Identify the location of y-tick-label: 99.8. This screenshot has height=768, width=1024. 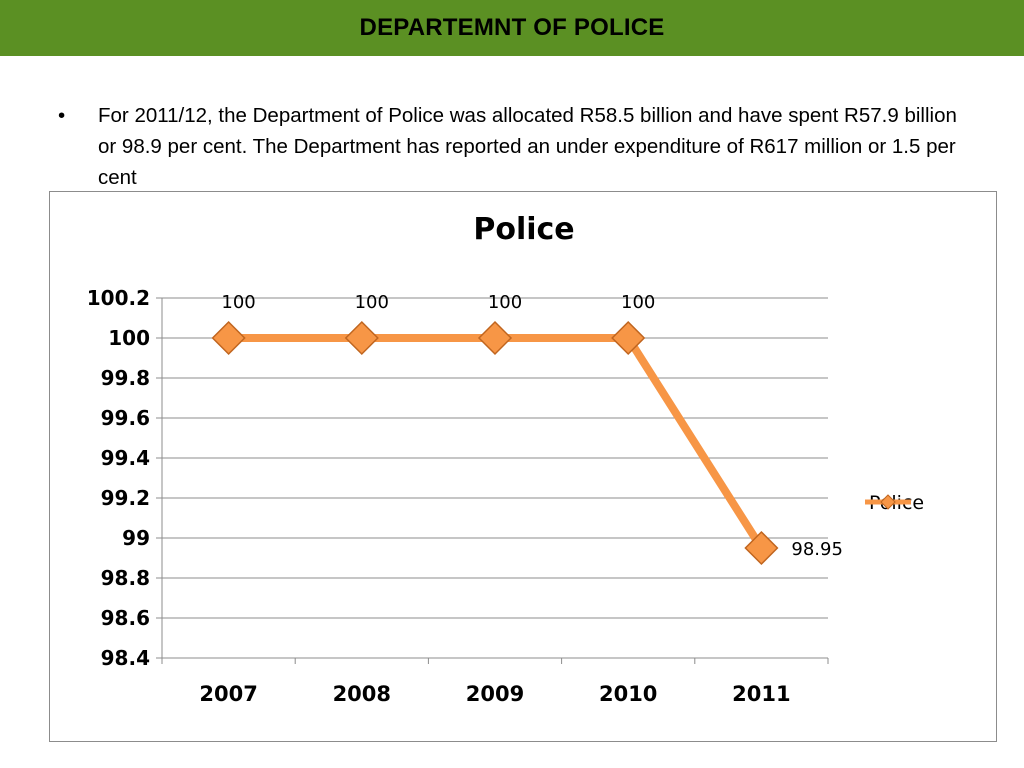
(125, 378).